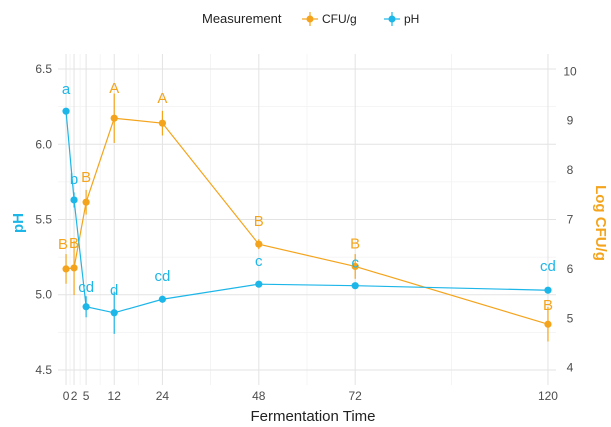 This screenshot has height=427, width=611. I want to click on y-left-tick-label: 6.5, so click(43, 69).